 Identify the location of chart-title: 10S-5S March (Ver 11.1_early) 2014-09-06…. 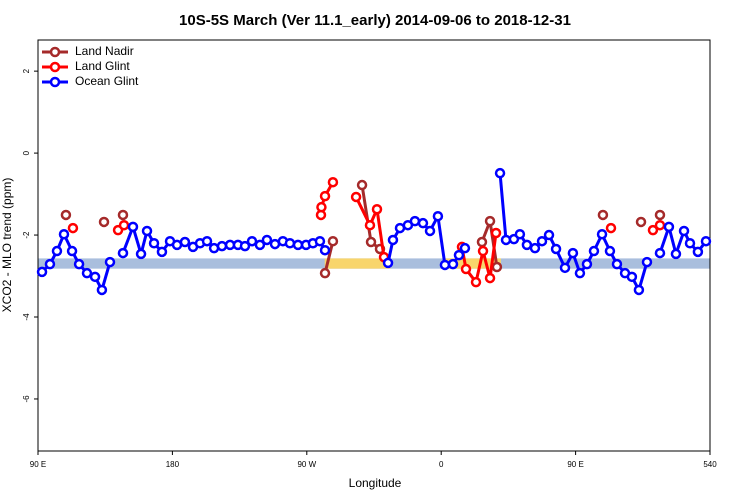
(375, 20).